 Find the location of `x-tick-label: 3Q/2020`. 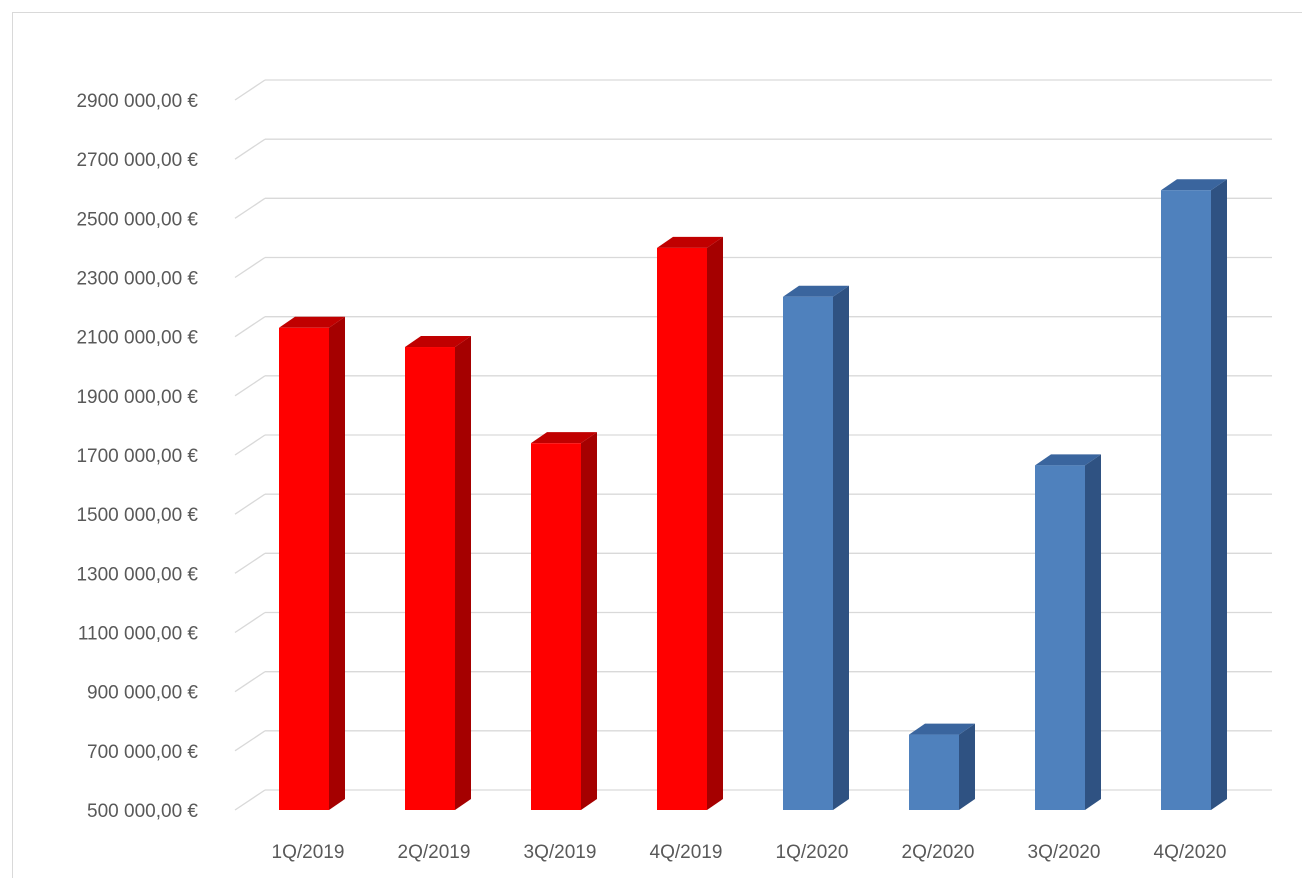

x-tick-label: 3Q/2020 is located at coordinates (1064, 852).